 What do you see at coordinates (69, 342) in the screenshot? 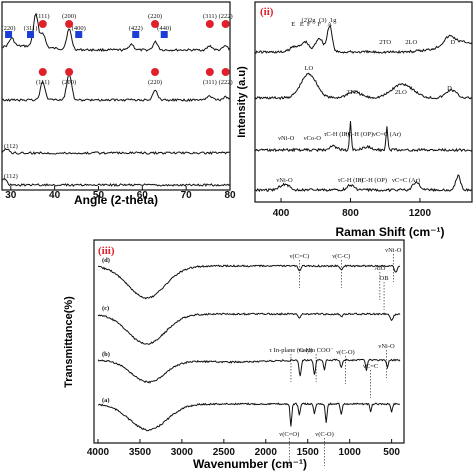
I see `panel-iii-ylabel: Transmittance(%)` at bounding box center [69, 342].